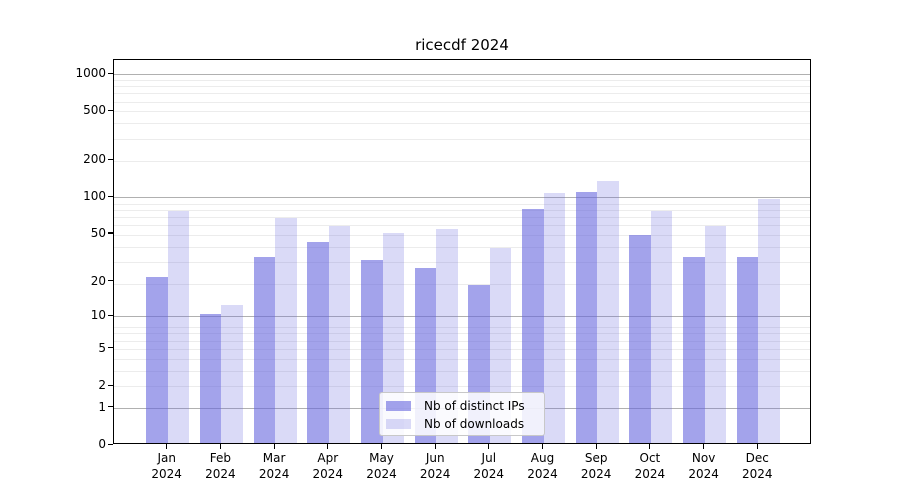  What do you see at coordinates (393, 338) in the screenshot?
I see `bar-downloads-may` at bounding box center [393, 338].